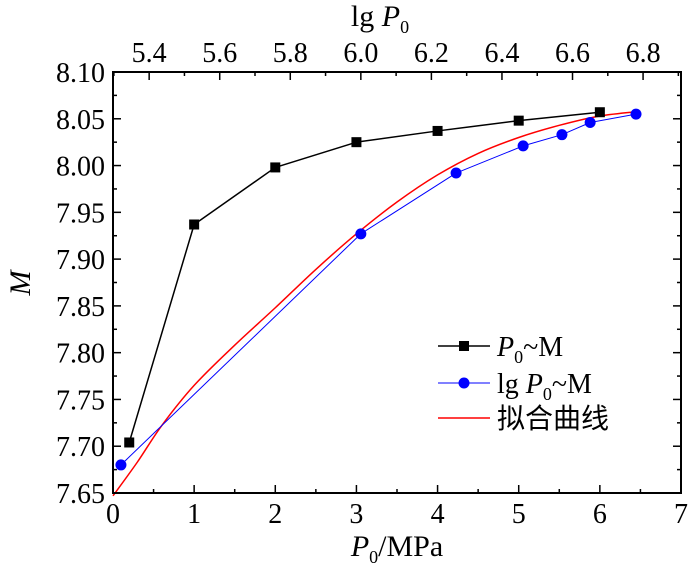 This screenshot has height=566, width=700. What do you see at coordinates (505, 347) in the screenshot?
I see `legend-label-p0-m-var: P` at bounding box center [505, 347].